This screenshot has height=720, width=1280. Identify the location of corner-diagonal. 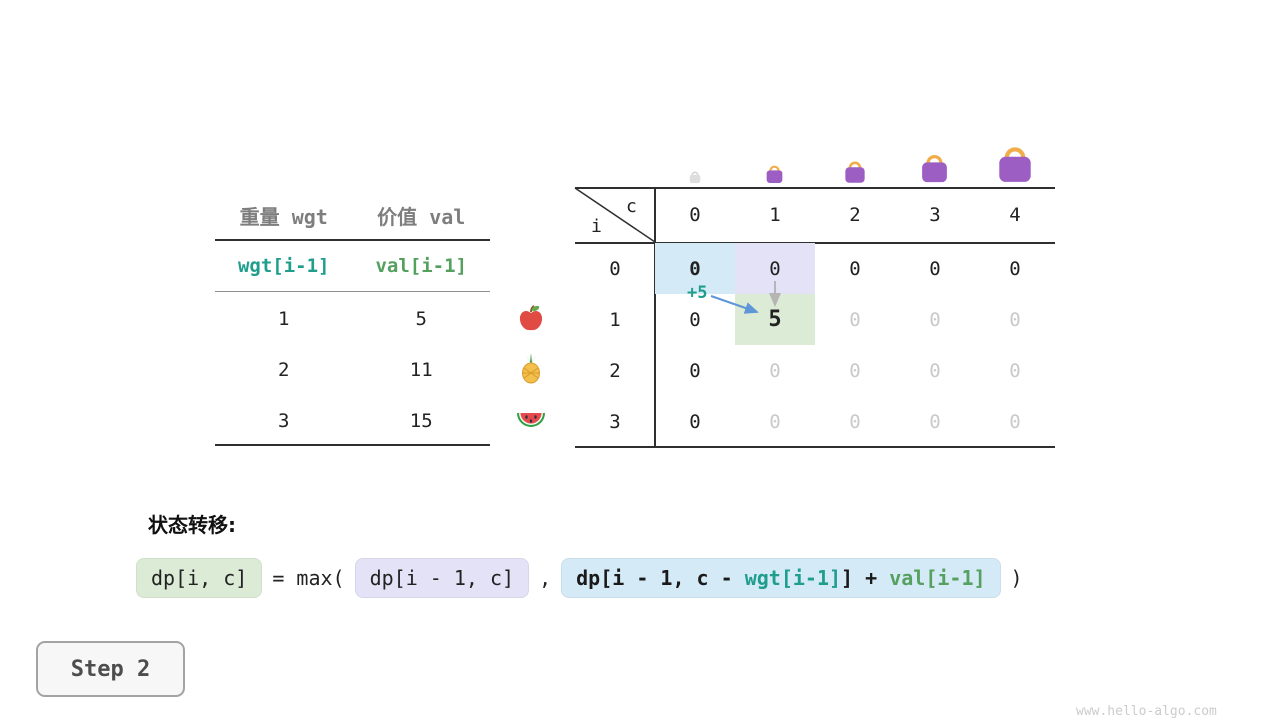
(615, 215).